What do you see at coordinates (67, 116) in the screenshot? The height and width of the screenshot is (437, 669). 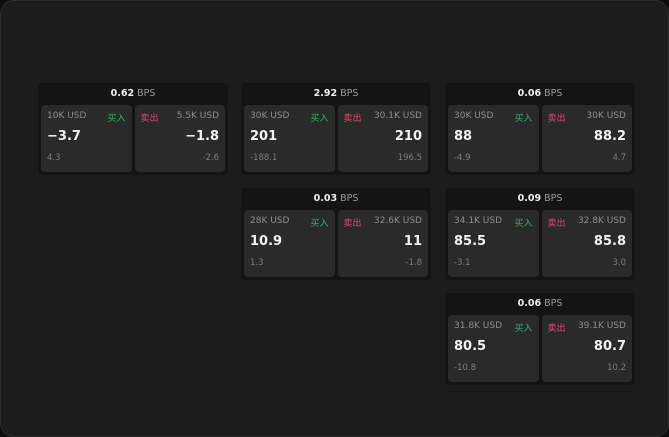 I see `bid-size: 10K USD` at bounding box center [67, 116].